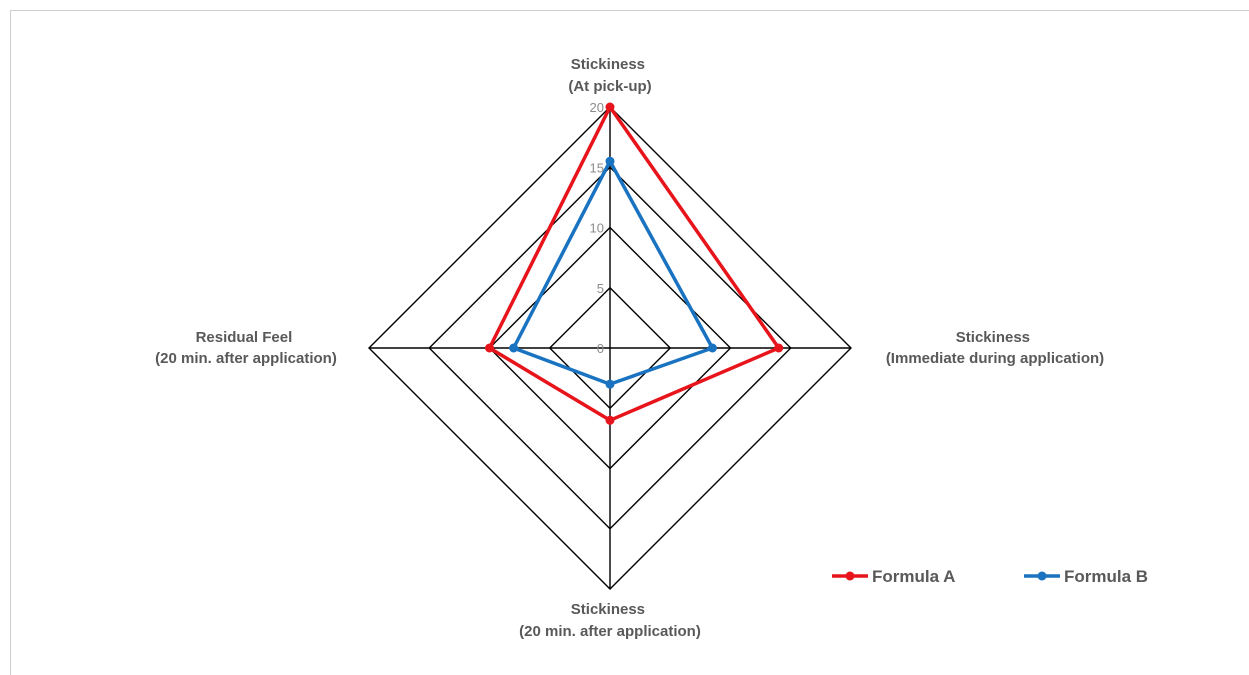 Image resolution: width=1249 pixels, height=675 pixels. I want to click on legend-item-formula-b: Formula B, so click(1086, 576).